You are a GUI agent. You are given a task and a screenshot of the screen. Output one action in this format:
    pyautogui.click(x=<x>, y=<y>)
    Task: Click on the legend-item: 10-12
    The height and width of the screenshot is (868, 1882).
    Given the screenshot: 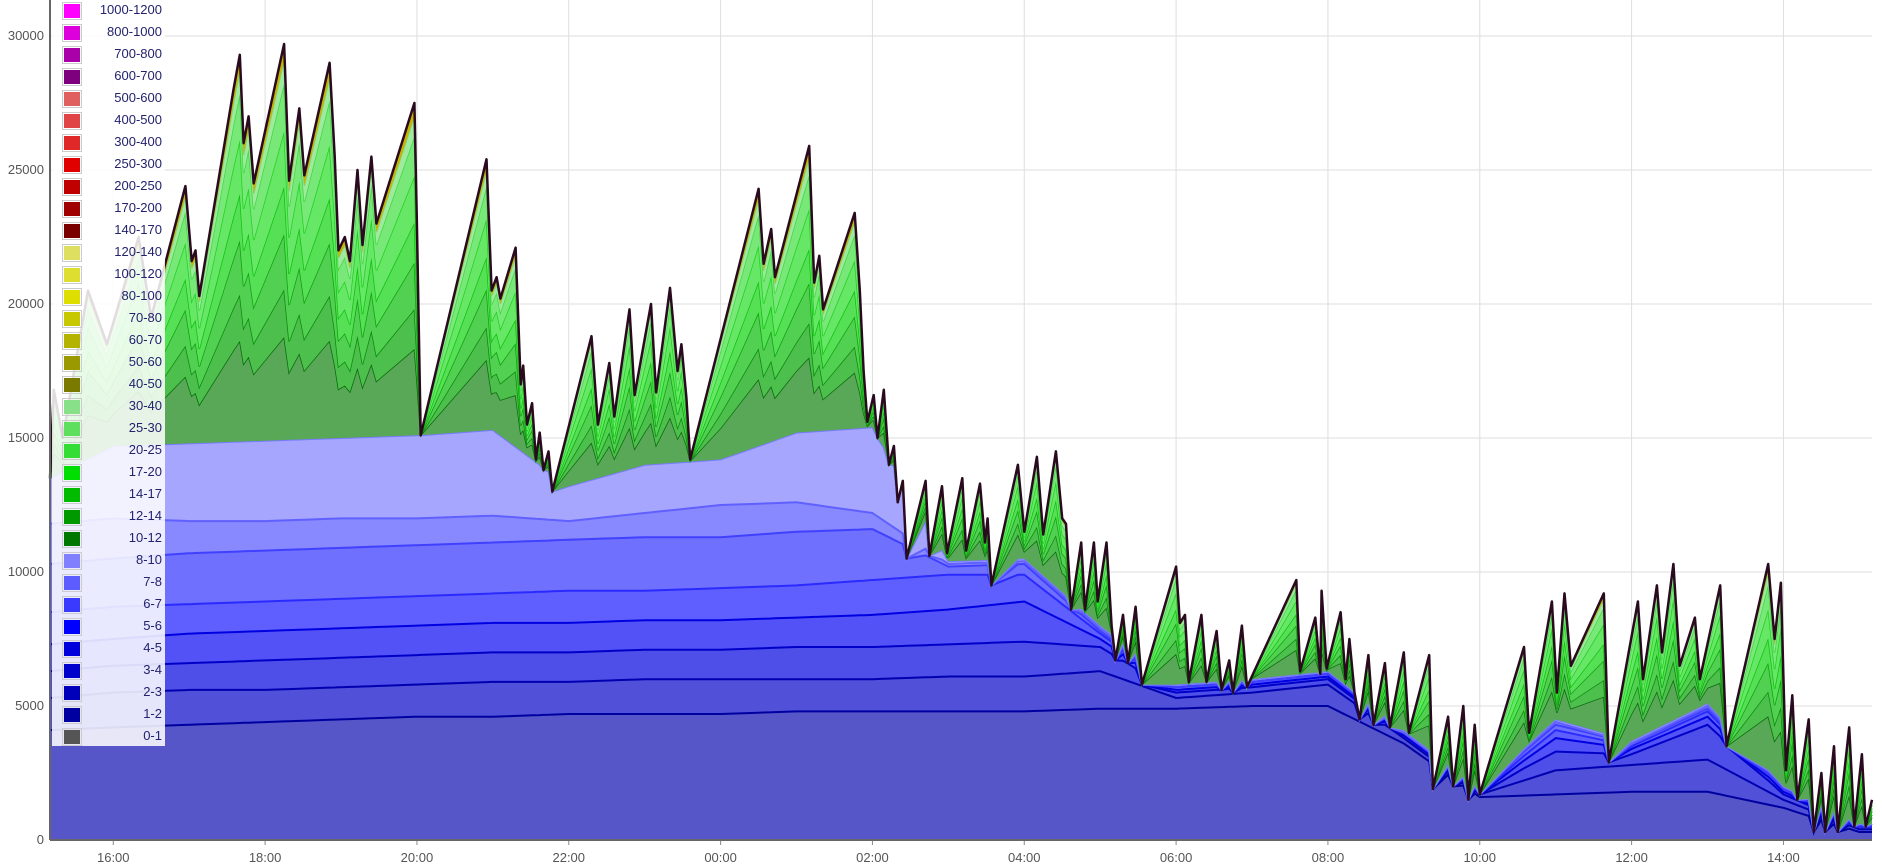 What is the action you would take?
    pyautogui.click(x=108, y=539)
    